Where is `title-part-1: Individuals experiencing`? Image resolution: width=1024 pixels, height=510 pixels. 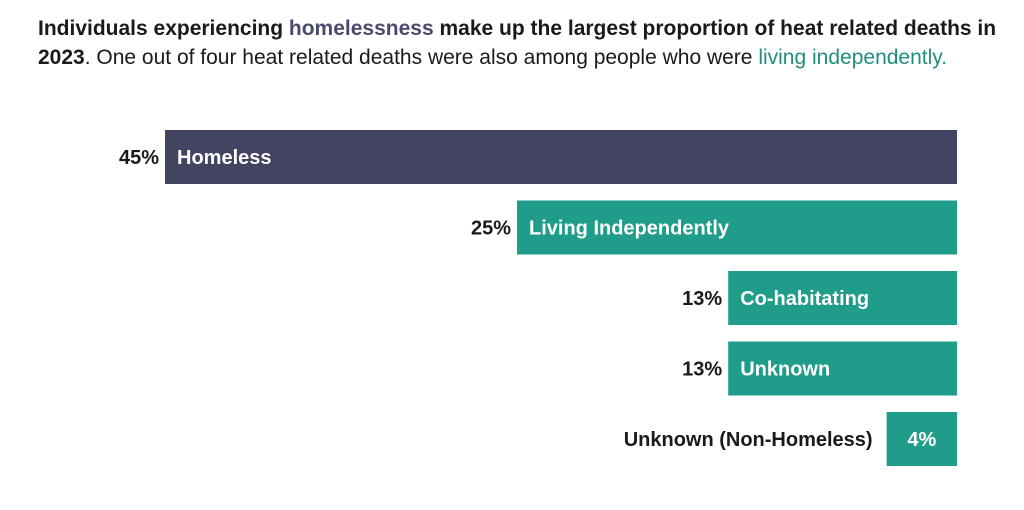
title-part-1: Individuals experiencing is located at coordinates (163, 28).